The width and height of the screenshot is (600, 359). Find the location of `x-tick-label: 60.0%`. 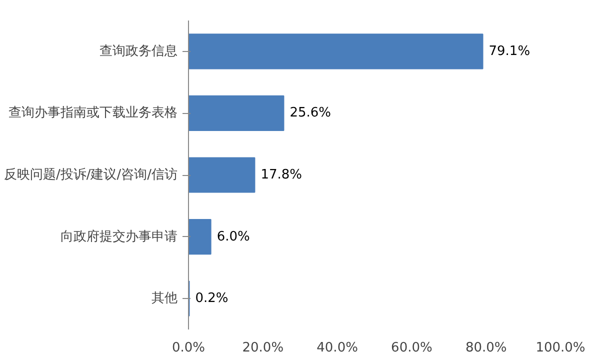

x-tick-label: 60.0% is located at coordinates (411, 348).